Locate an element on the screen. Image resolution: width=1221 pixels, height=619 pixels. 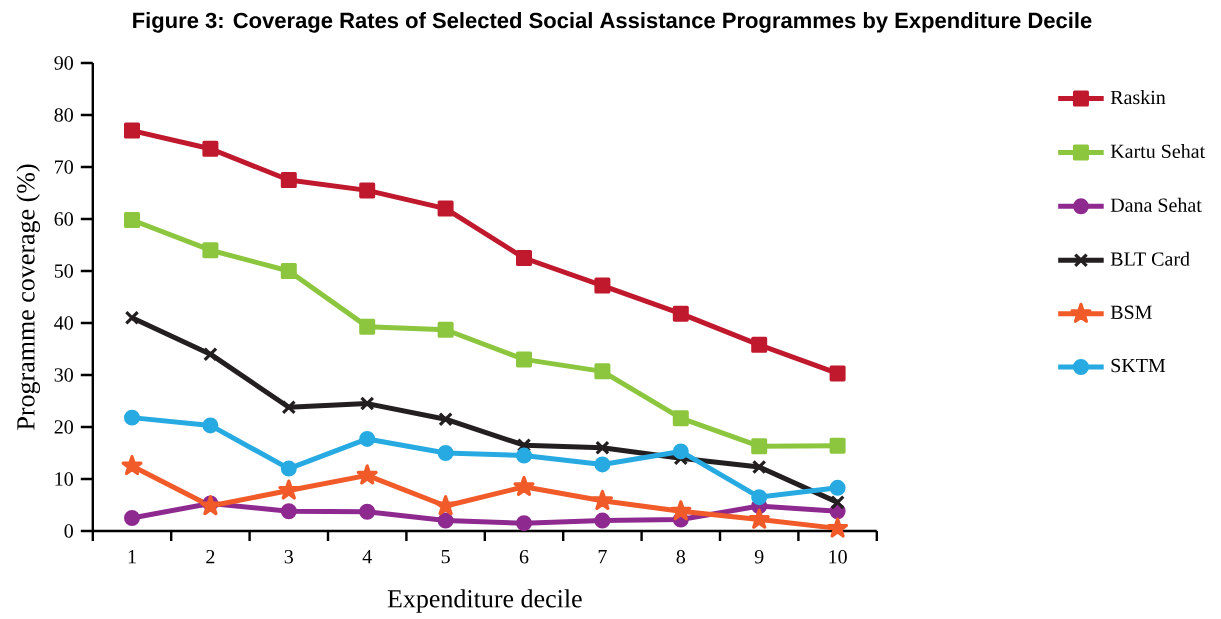
legend-label: BLT Card is located at coordinates (1150, 258).